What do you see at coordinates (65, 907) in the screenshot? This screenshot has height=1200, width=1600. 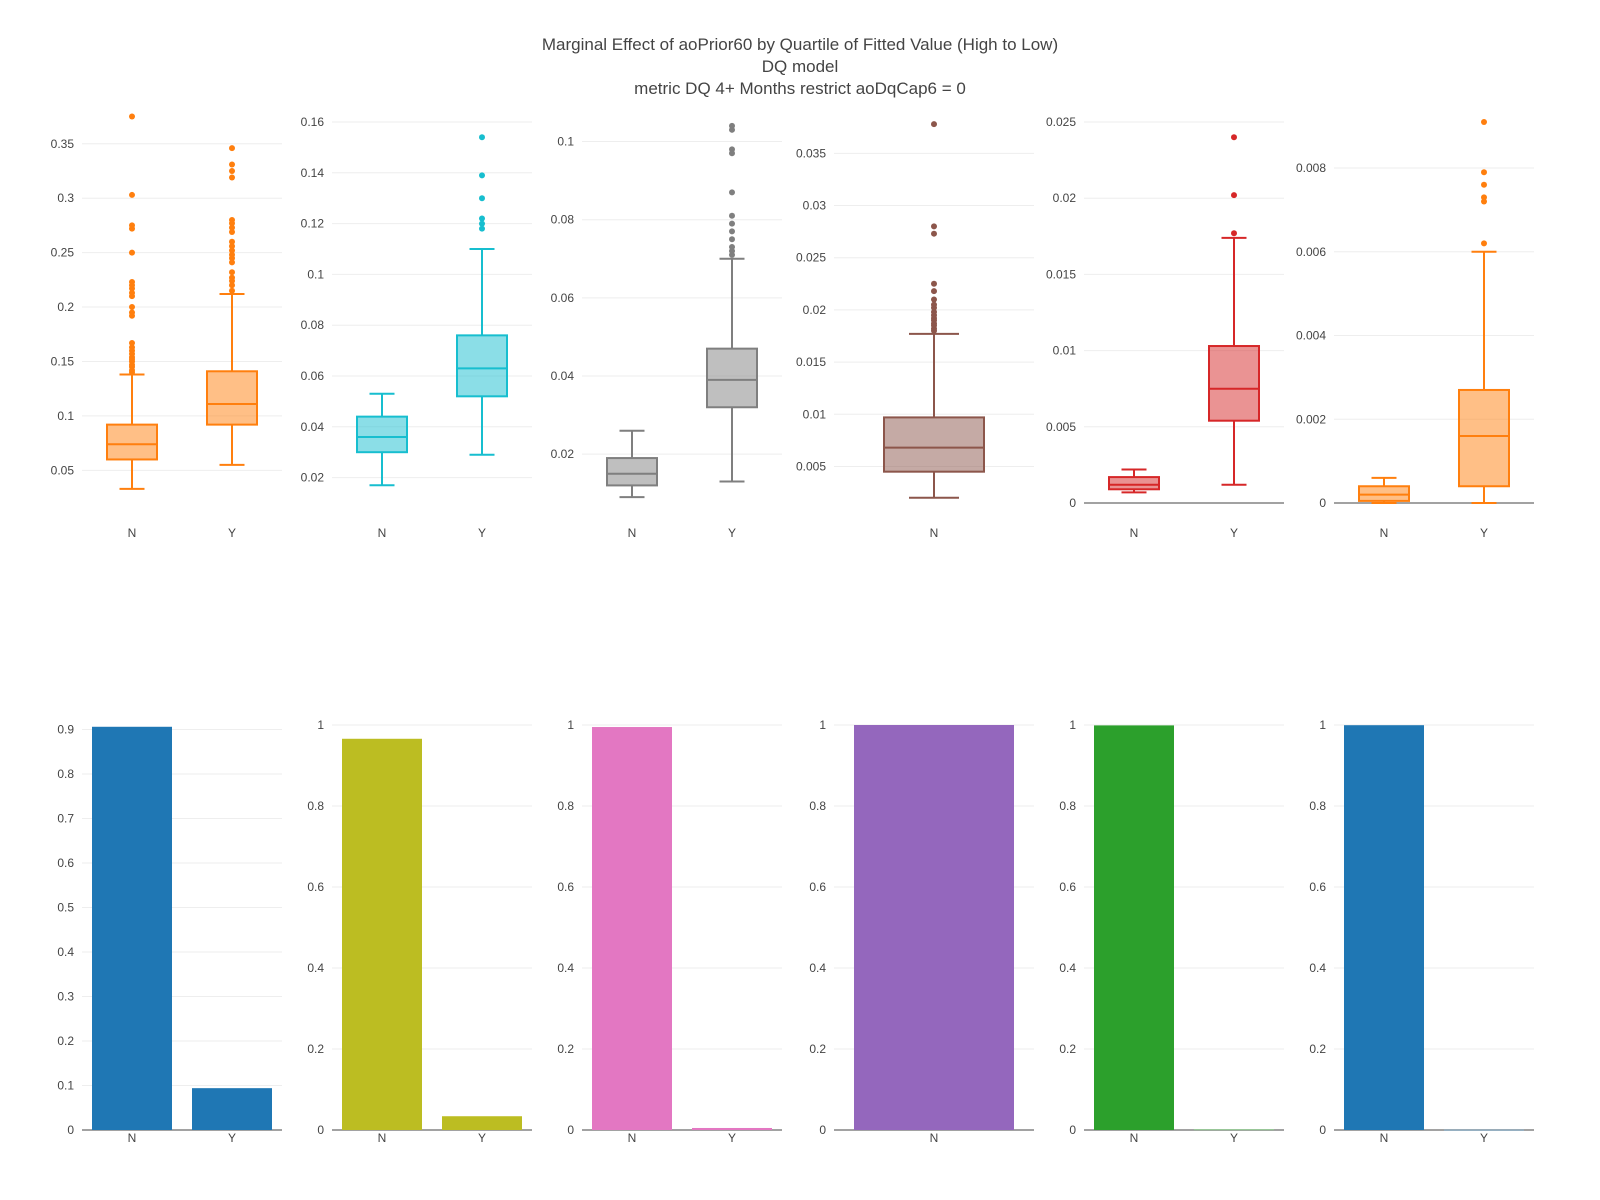 I see `y-tick-label: 0.5` at bounding box center [65, 907].